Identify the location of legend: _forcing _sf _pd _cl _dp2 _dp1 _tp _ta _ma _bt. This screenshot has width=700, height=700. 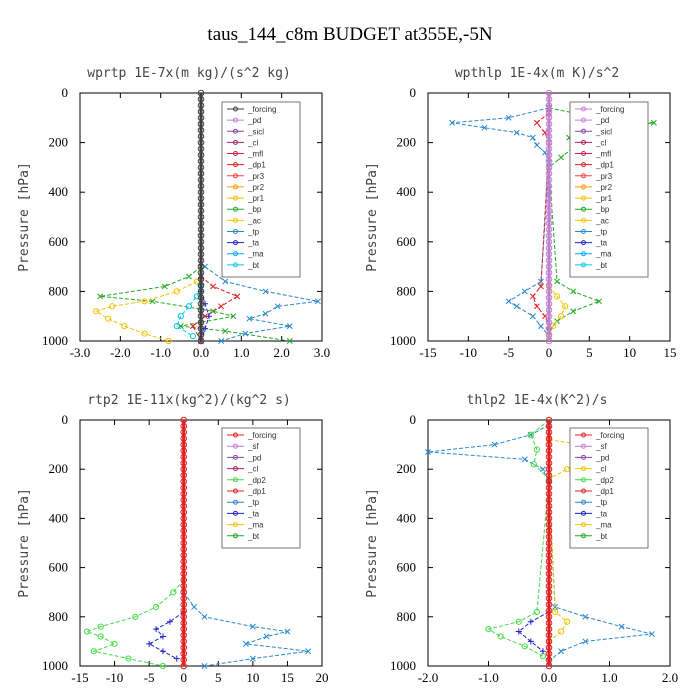
(609, 488).